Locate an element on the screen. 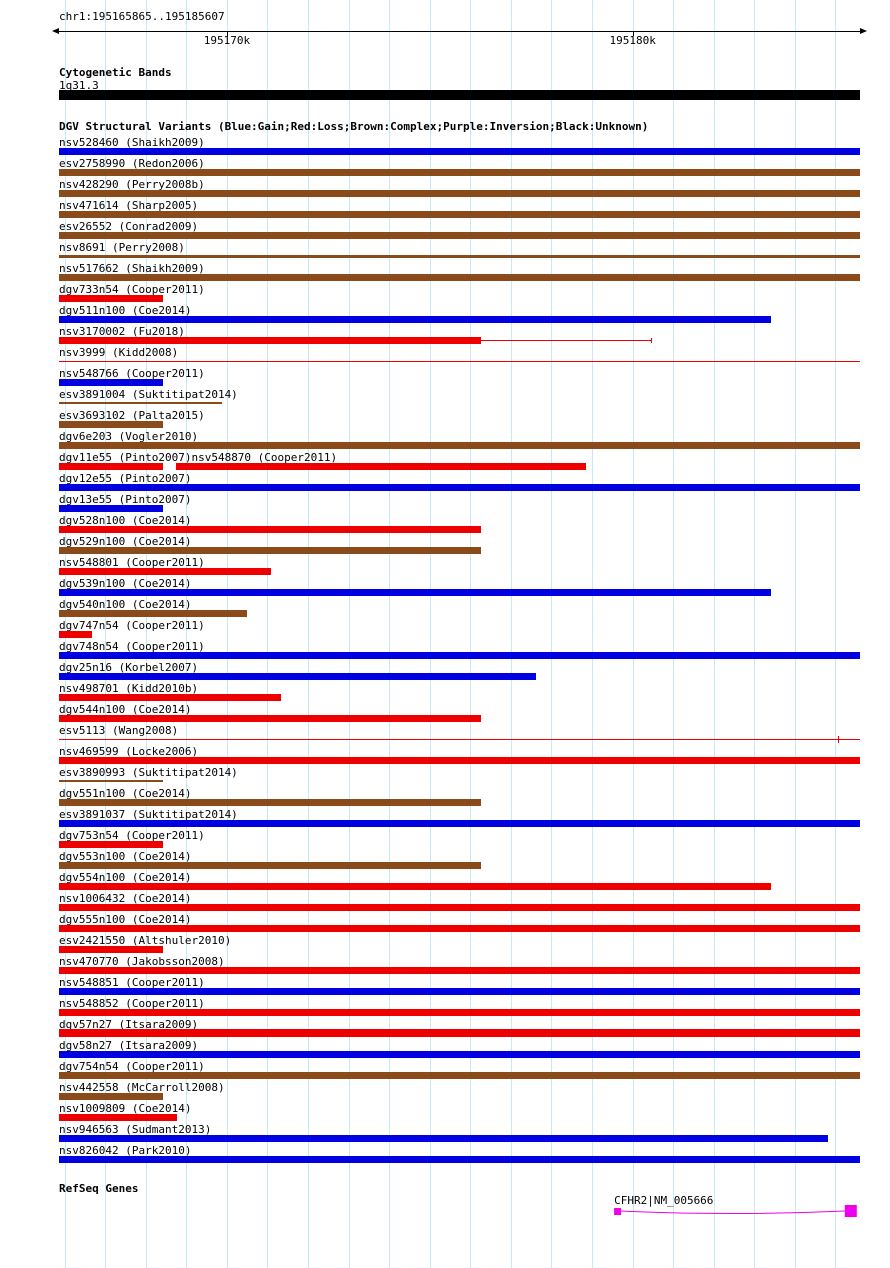 The height and width of the screenshot is (1268, 890). variant-row: dgv544n100 (Coe2014) is located at coordinates (125, 709).